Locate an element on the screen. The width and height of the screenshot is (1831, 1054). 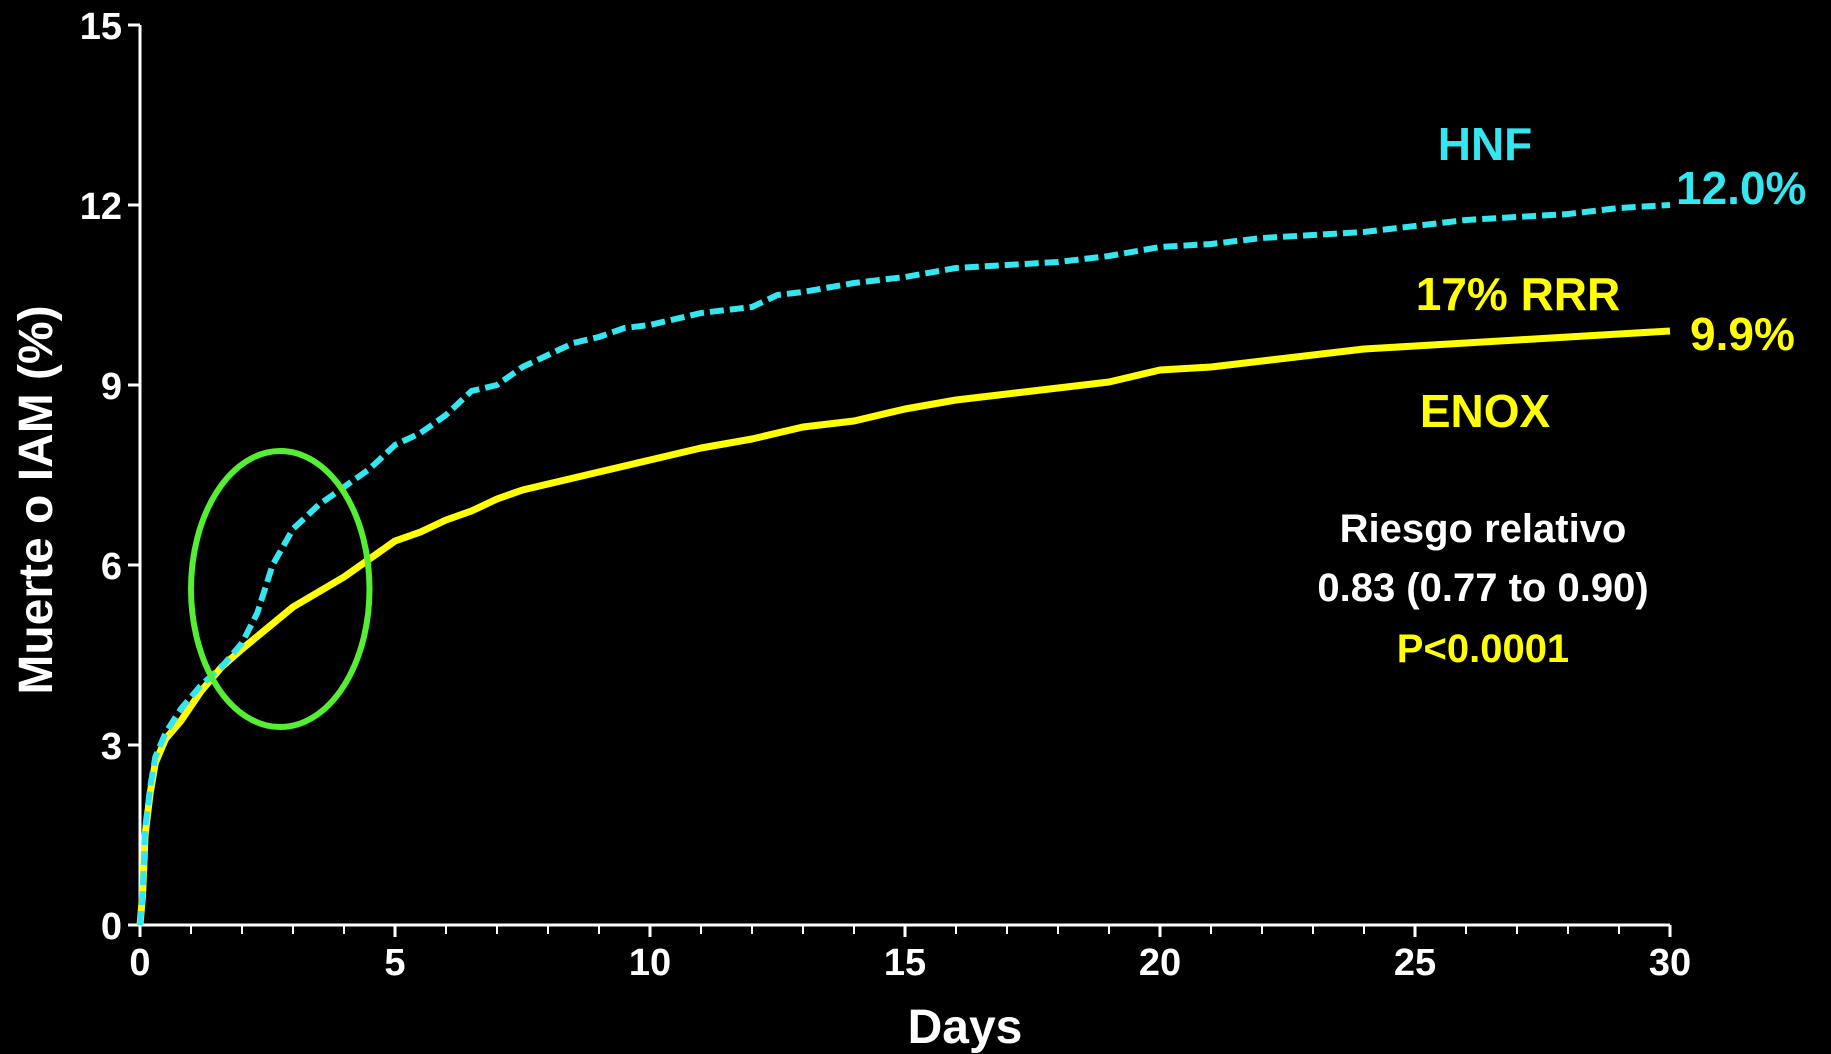
rrr-label: 17% RRR is located at coordinates (1518, 294).